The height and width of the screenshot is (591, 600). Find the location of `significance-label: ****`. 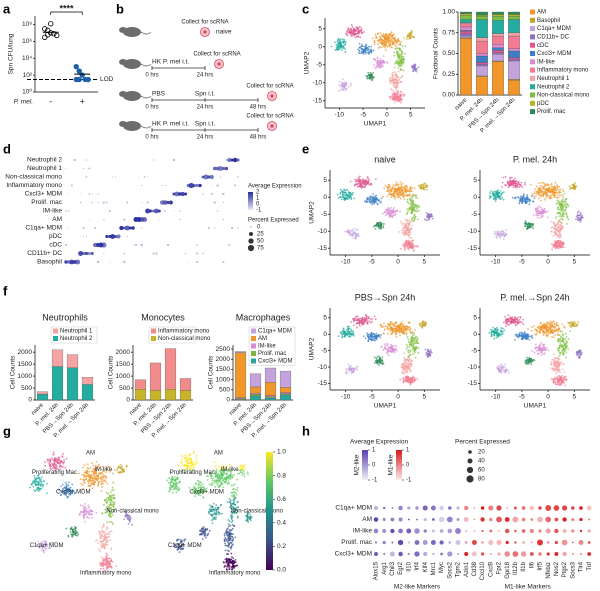

significance-label: **** is located at coordinates (66, 8).